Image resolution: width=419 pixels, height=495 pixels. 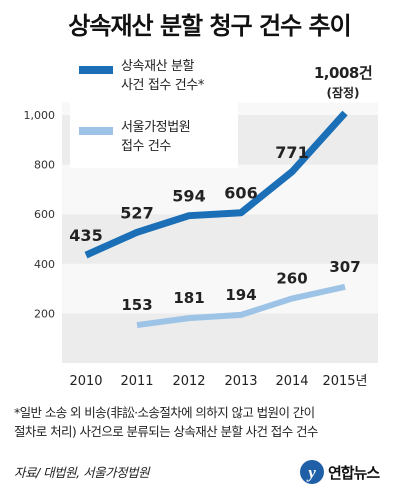 What do you see at coordinates (241, 306) in the screenshot?
I see `series-line-seoul` at bounding box center [241, 306].